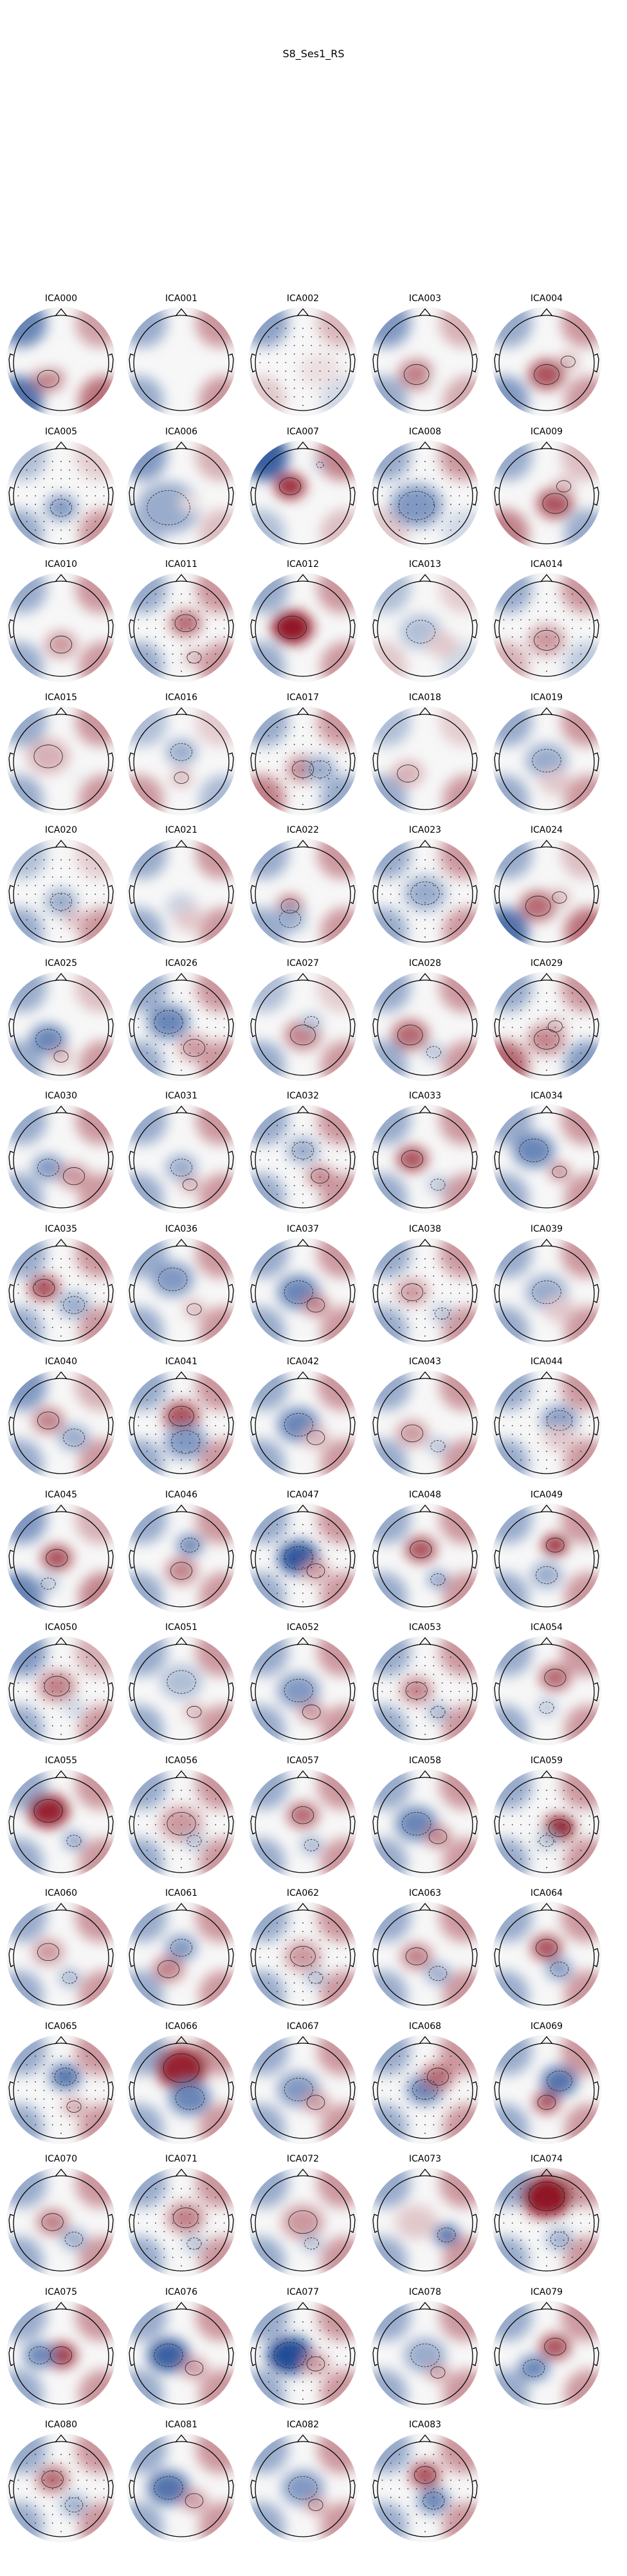 The width and height of the screenshot is (627, 2576). I want to click on component-title: ICA065, so click(61, 2026).